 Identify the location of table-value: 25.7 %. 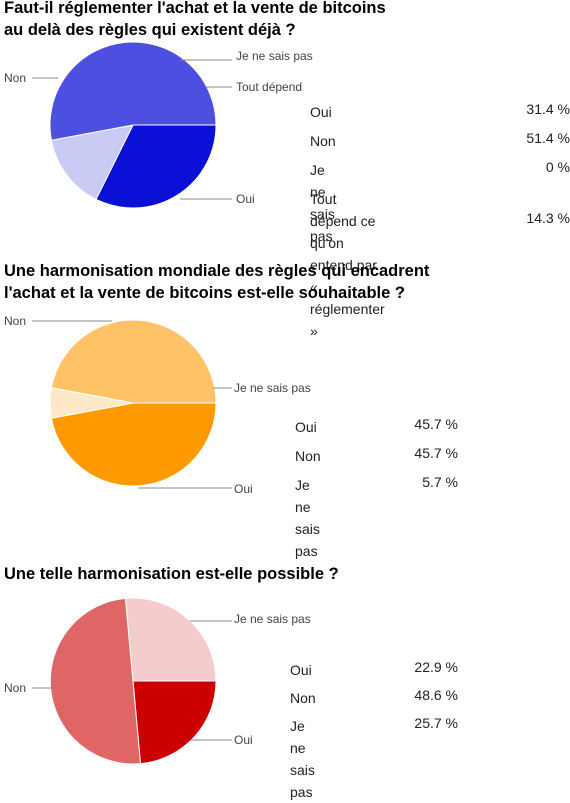
(436, 723).